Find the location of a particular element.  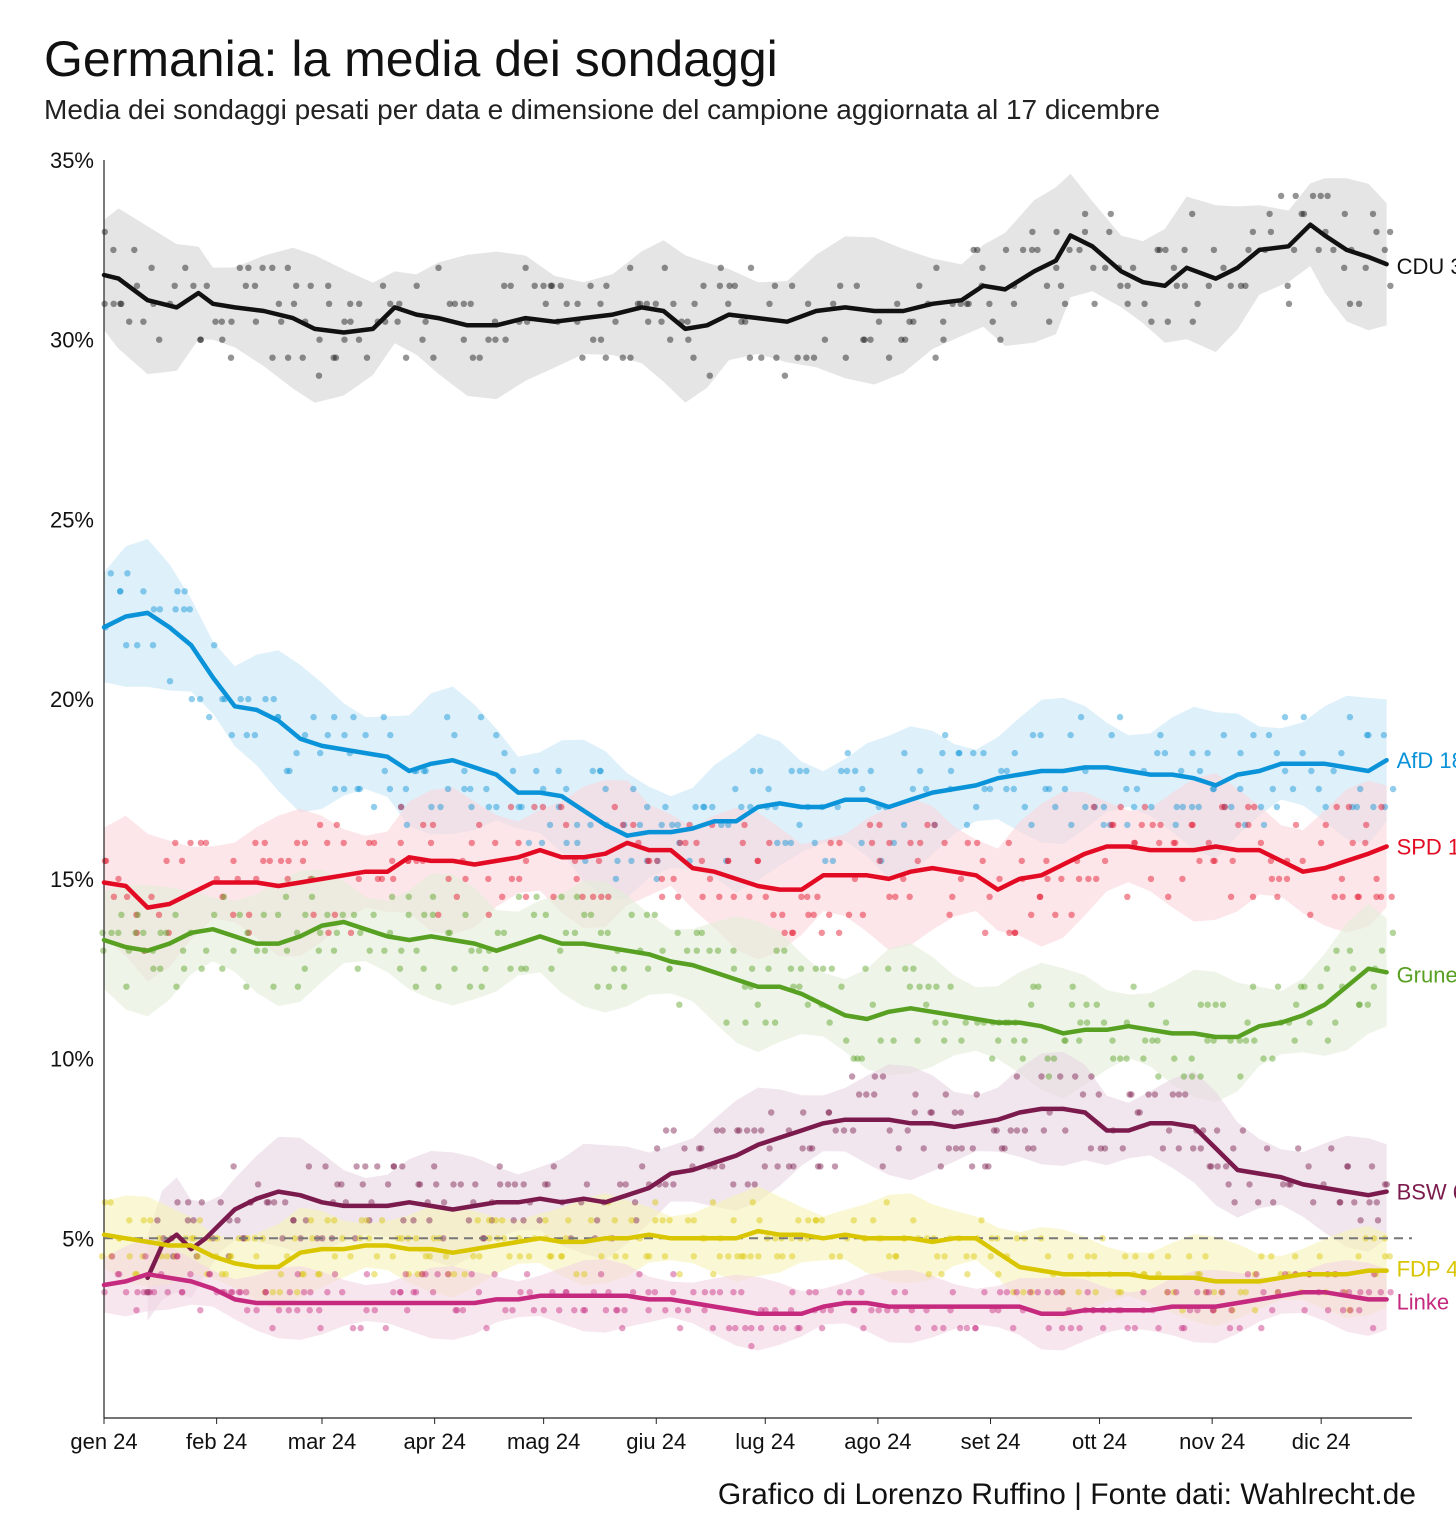

end-label-spd: SPD 16% is located at coordinates (1426, 847).